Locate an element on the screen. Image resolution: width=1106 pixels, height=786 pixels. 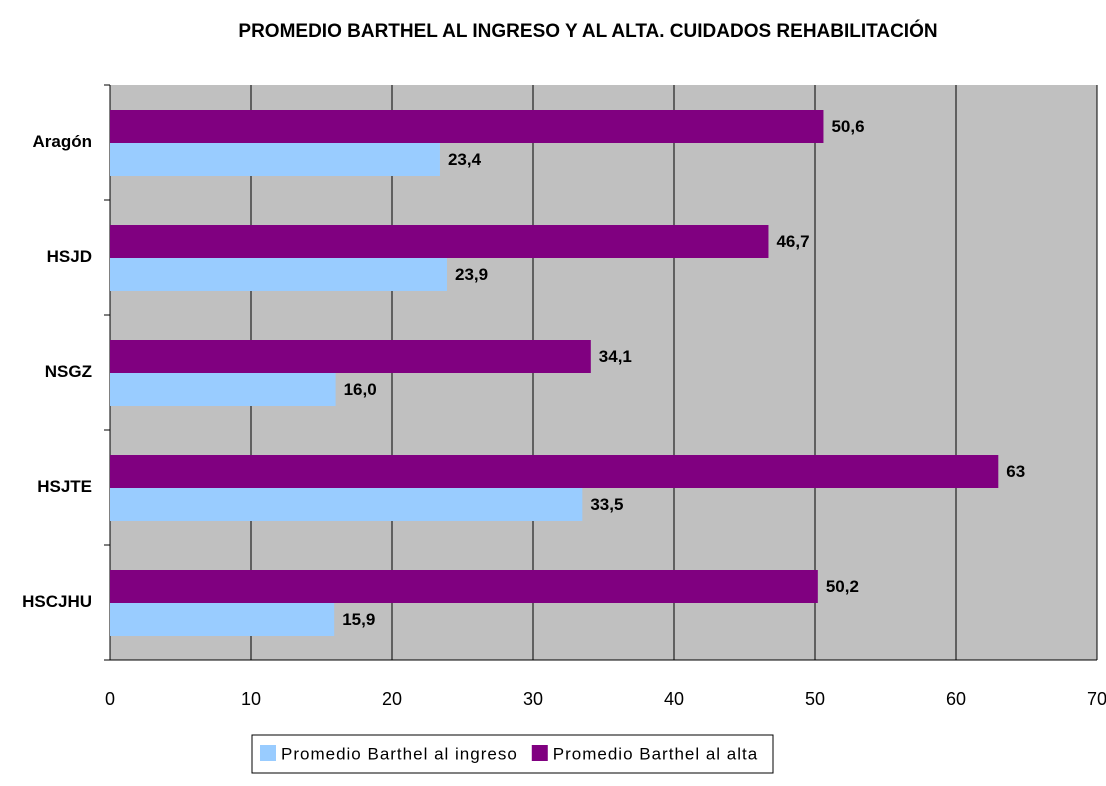
x-tick-label: 20 is located at coordinates (392, 699).